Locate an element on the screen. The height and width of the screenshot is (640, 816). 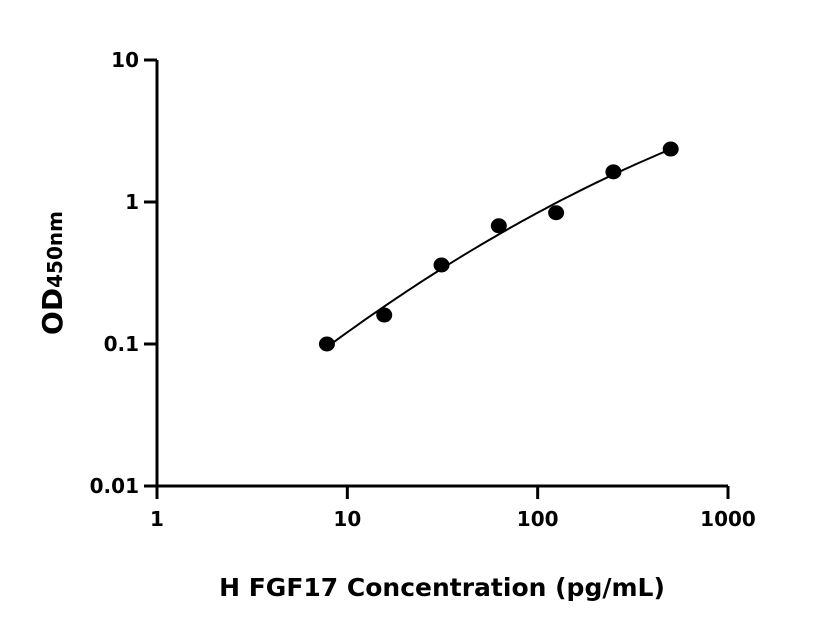
x-axis-label: H FGF17 Concentration (pg/mL) is located at coordinates (442, 587).